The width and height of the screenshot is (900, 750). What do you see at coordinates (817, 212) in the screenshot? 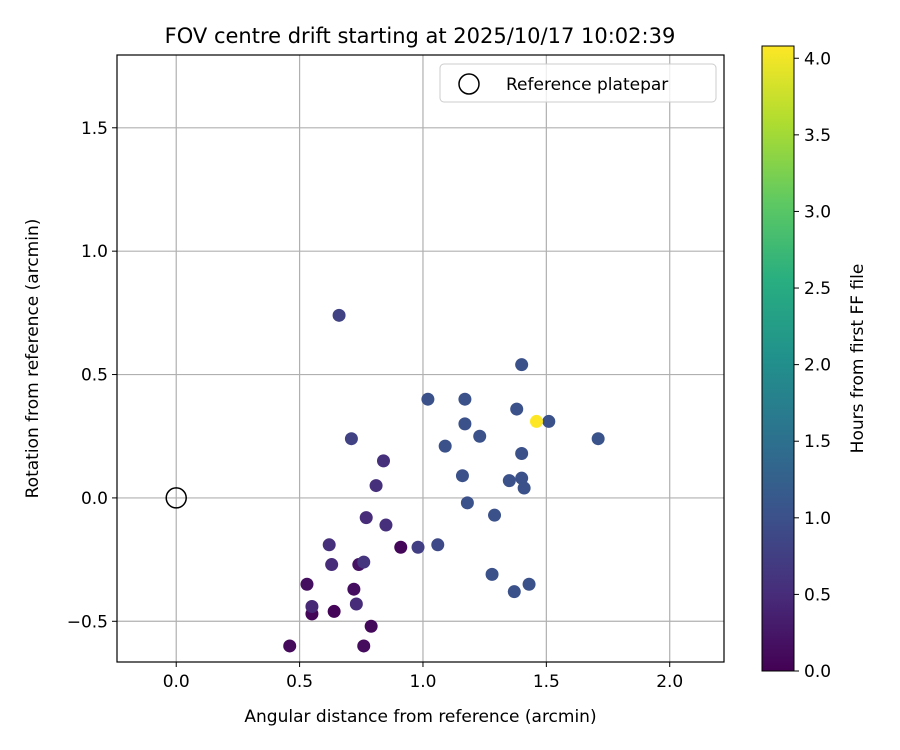
I see `colorbar-tick-label: 3.0` at bounding box center [817, 212].